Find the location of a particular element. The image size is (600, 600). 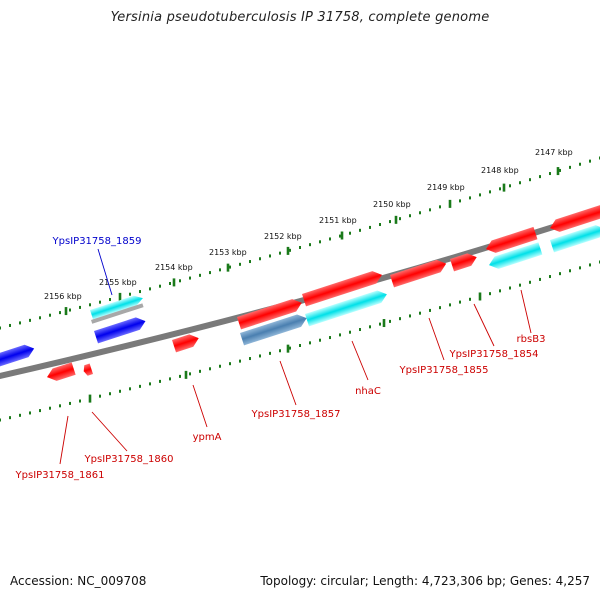

kbp-label: 2150 kbp is located at coordinates (392, 204).